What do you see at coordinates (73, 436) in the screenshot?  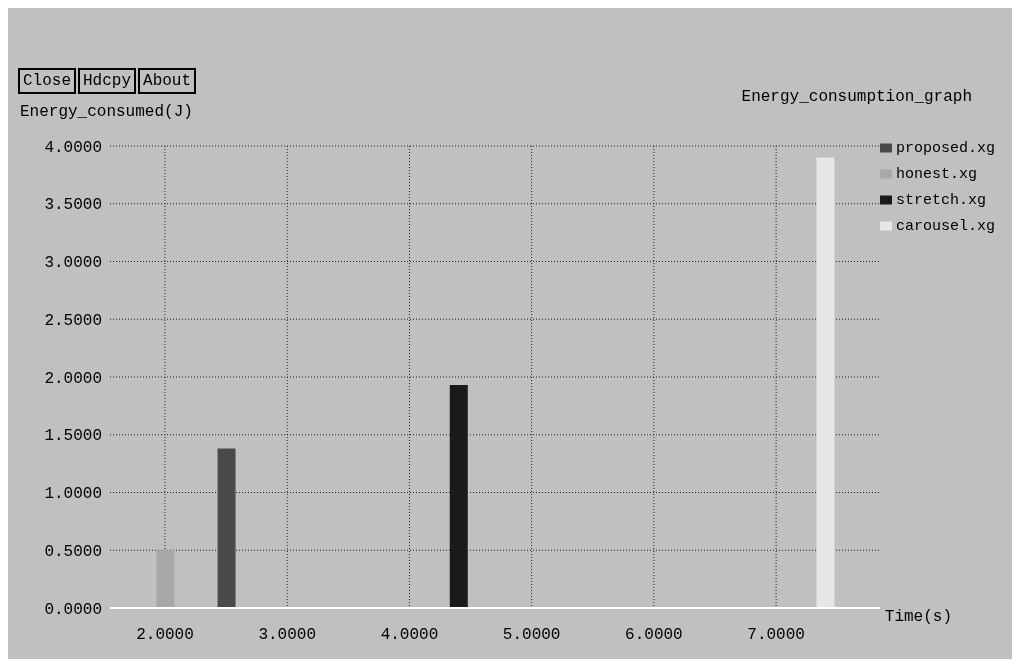 I see `y-tick-label: 1.5000` at bounding box center [73, 436].